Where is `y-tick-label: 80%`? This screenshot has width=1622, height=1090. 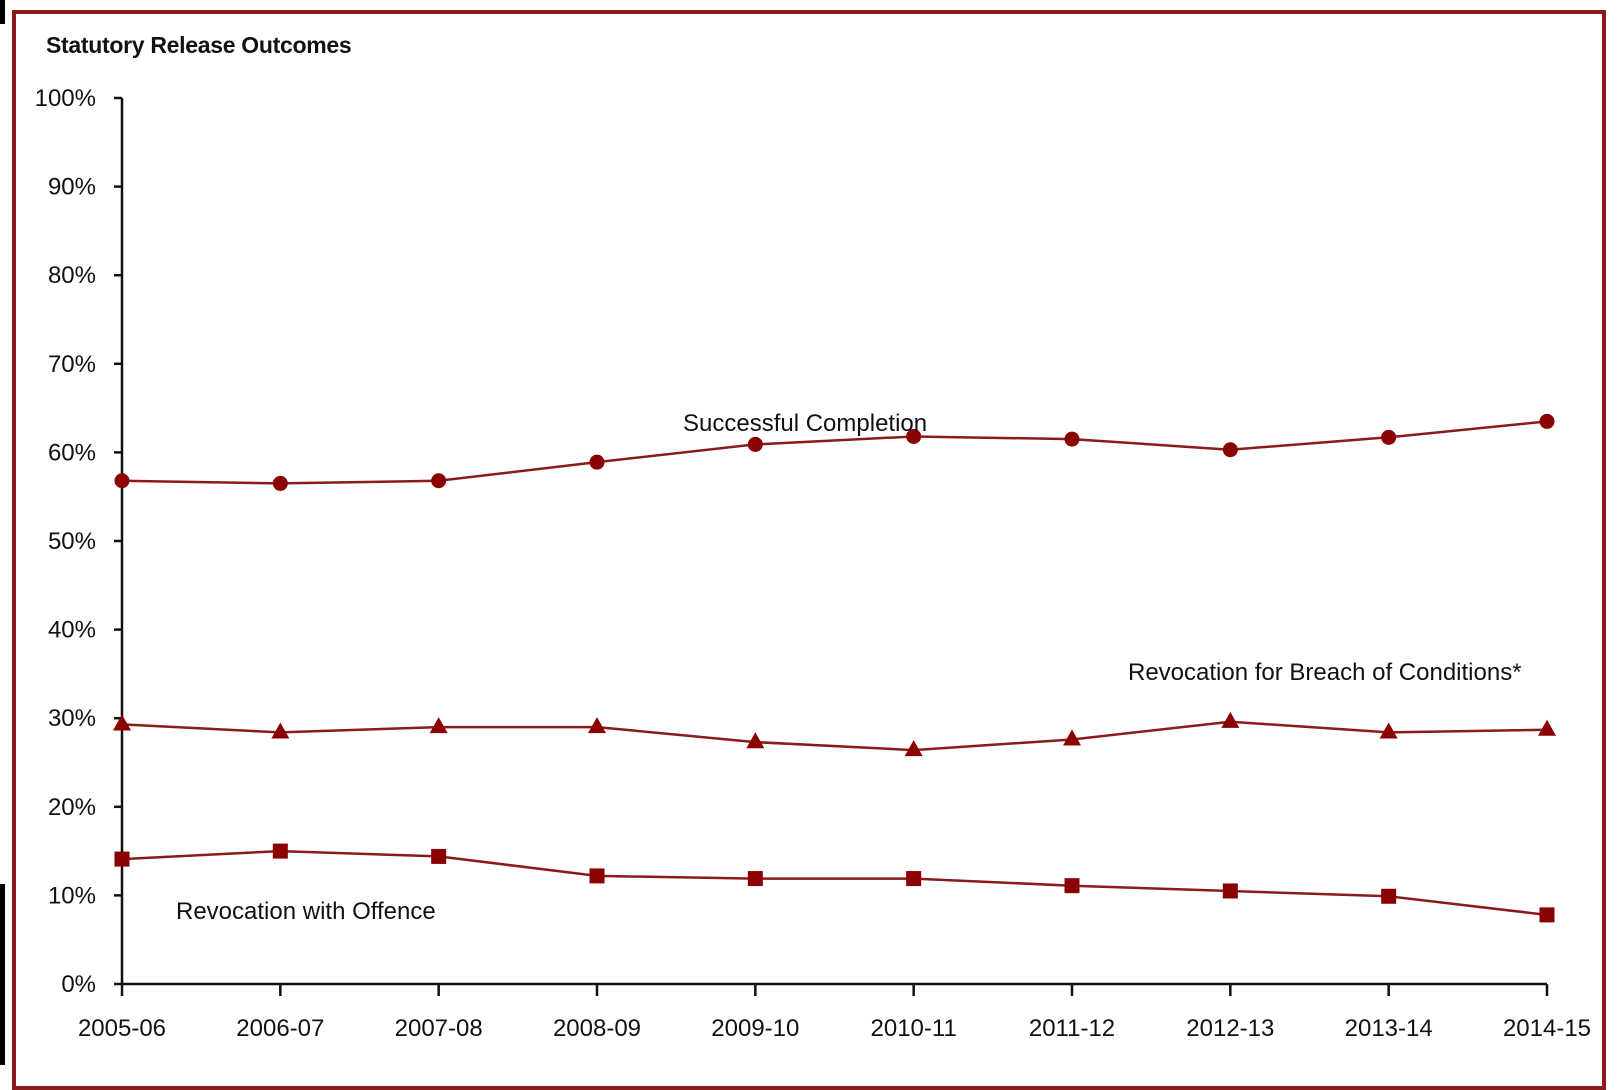
y-tick-label: 80% is located at coordinates (72, 275).